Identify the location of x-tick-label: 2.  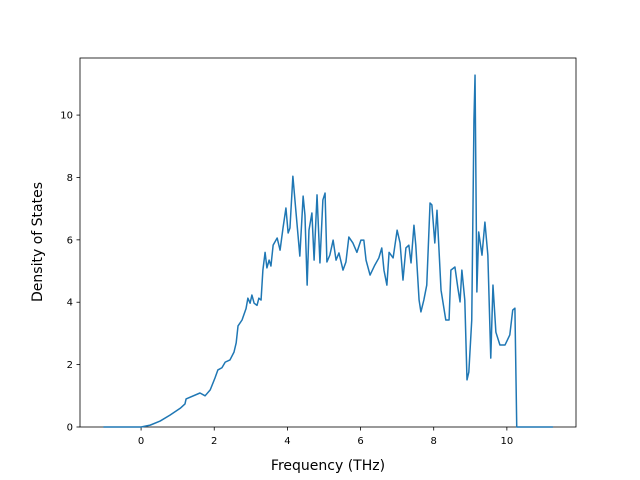
(214, 441).